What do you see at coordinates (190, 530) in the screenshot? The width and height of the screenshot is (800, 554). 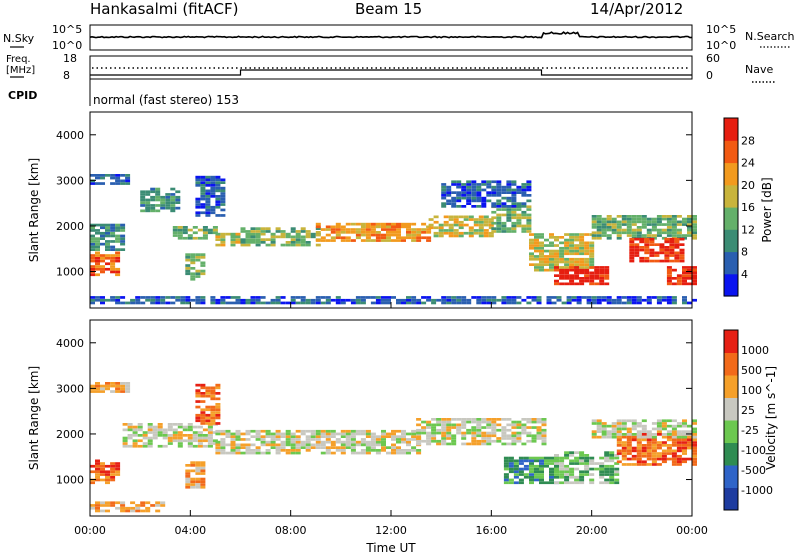 I see `x-tick-label: 04:00` at bounding box center [190, 530].